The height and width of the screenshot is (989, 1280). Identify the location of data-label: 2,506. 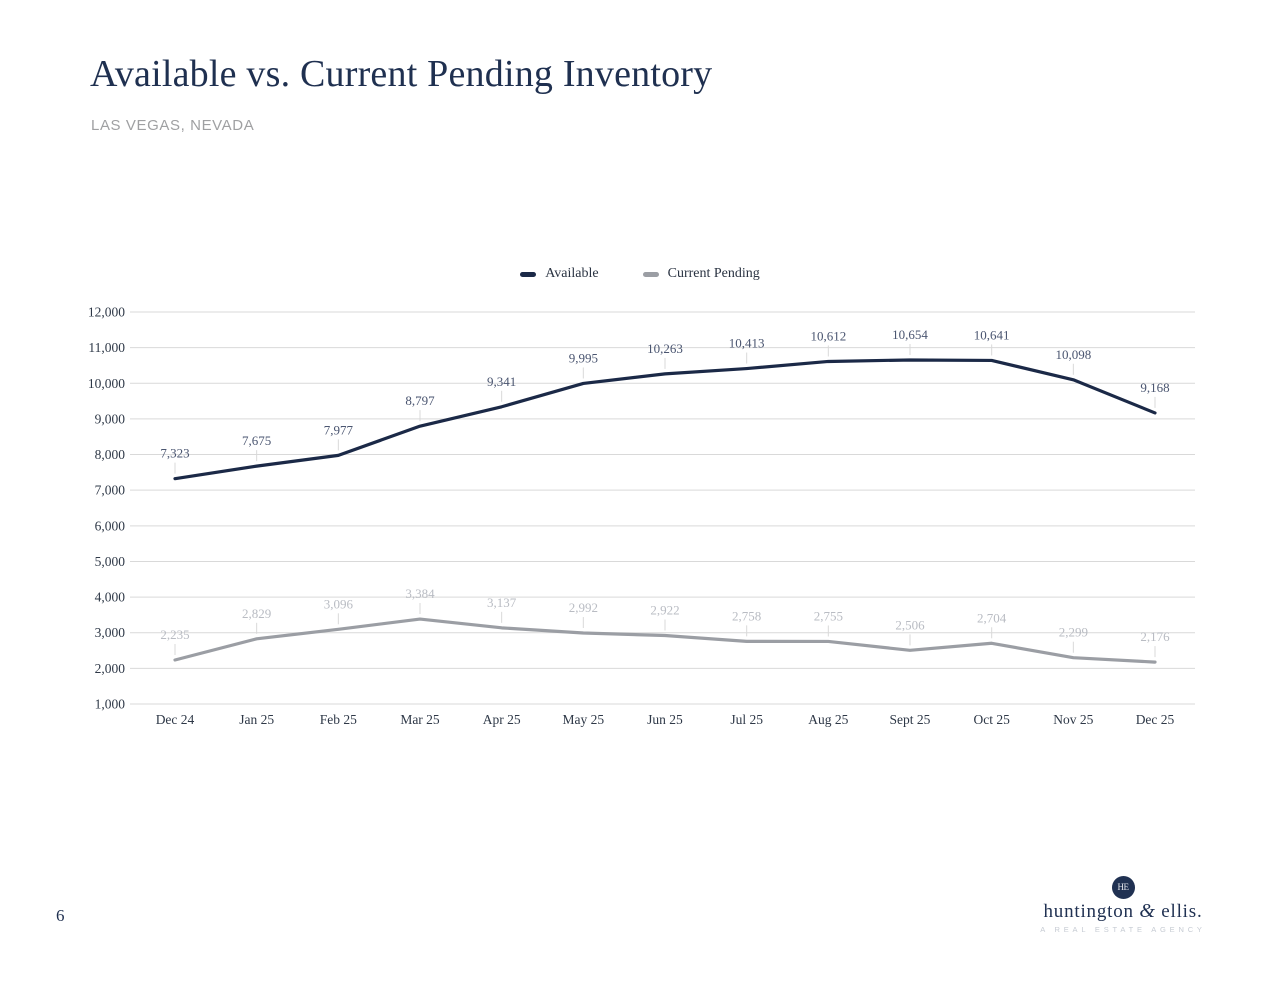
(910, 624).